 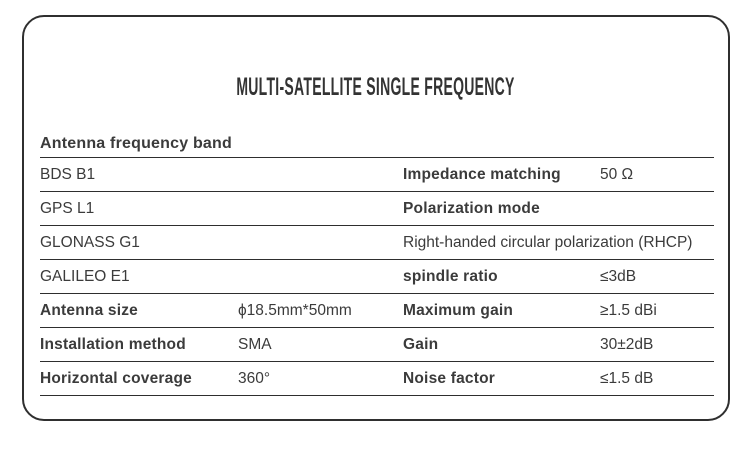 What do you see at coordinates (617, 174) in the screenshot?
I see `impedance-matching-value: 50 Ω` at bounding box center [617, 174].